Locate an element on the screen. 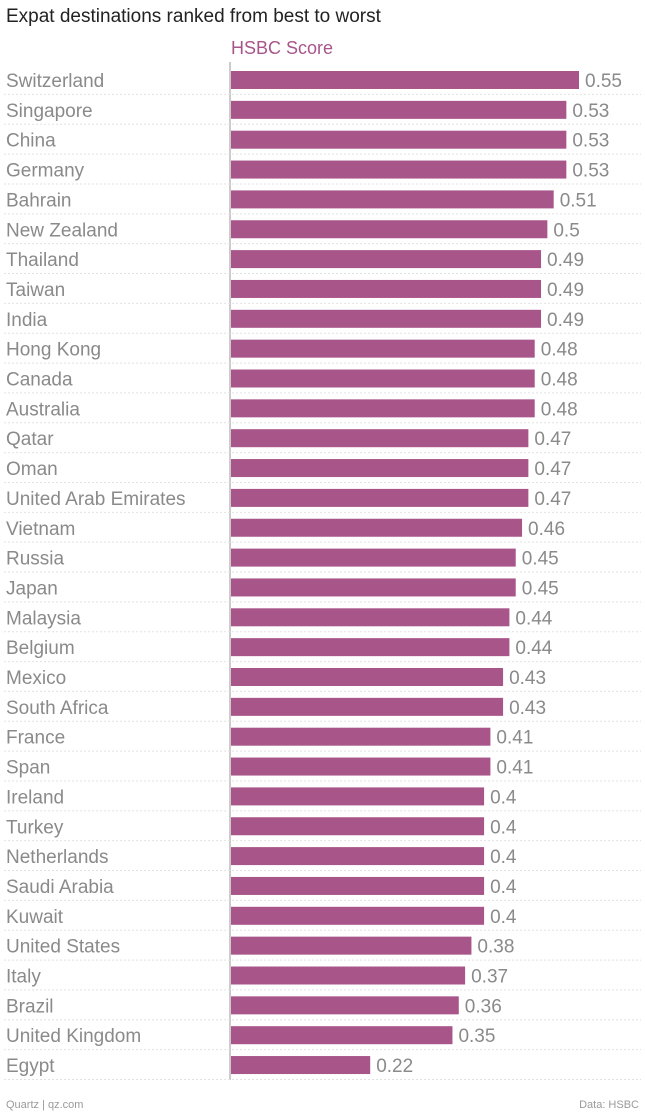  value-label: 0.37 is located at coordinates (489, 977).